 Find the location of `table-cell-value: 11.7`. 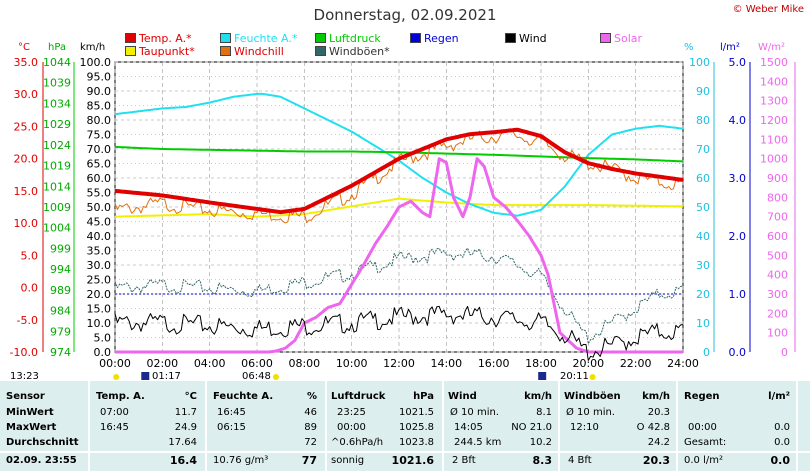

table-cell-value: 11.7 is located at coordinates (185, 412).